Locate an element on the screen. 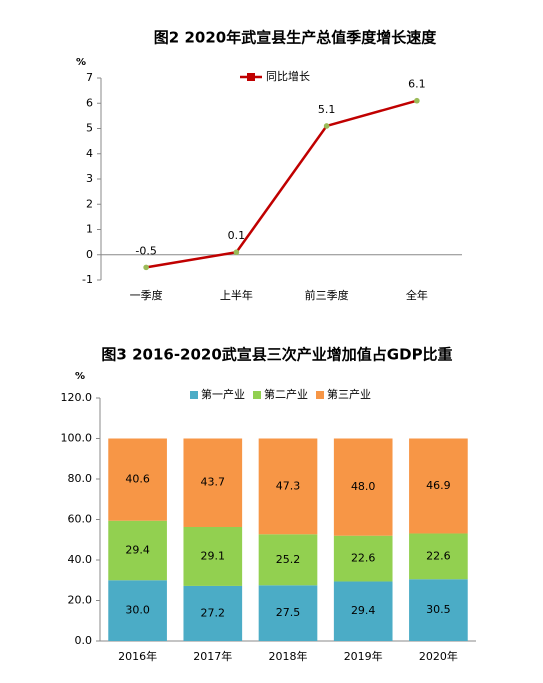 This screenshot has width=543, height=683. y-tick-label: 1 is located at coordinates (89, 229).